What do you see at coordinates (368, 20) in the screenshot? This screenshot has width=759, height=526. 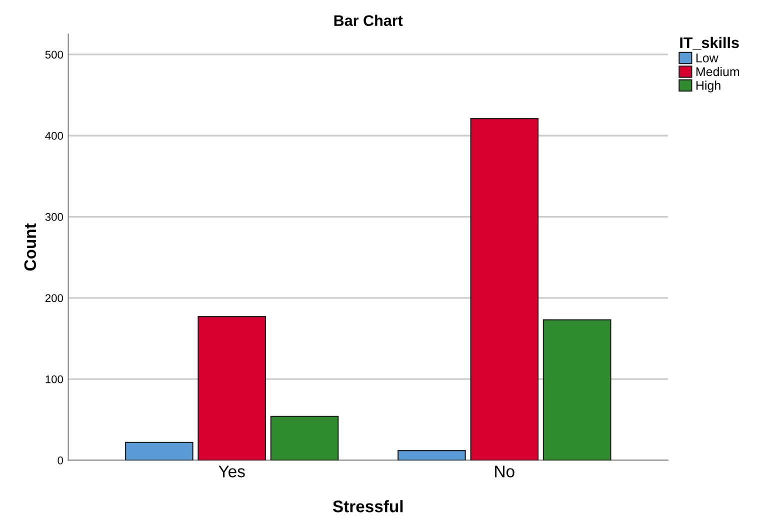 I see `chart-title: Bar Chart` at bounding box center [368, 20].